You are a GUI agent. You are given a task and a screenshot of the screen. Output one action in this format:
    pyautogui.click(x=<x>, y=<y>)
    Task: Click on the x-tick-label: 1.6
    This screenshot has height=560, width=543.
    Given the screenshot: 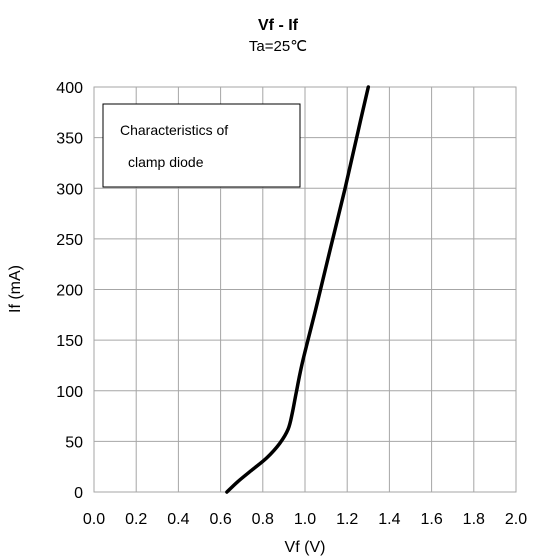 What is the action you would take?
    pyautogui.click(x=431, y=519)
    